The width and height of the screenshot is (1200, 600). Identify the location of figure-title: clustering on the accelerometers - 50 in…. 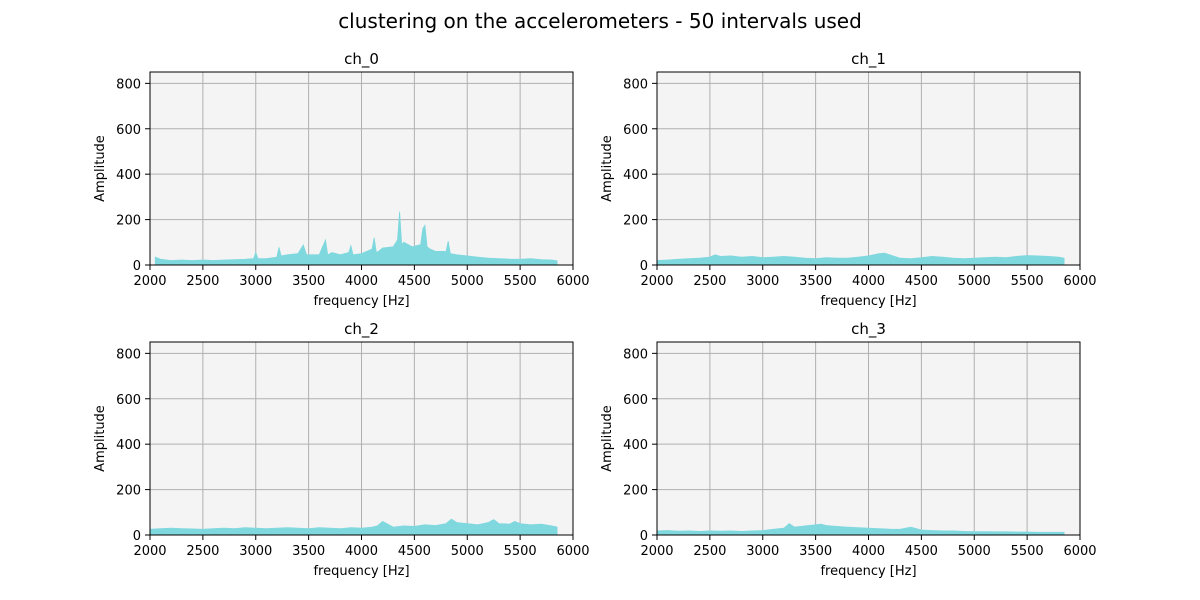
(600, 21).